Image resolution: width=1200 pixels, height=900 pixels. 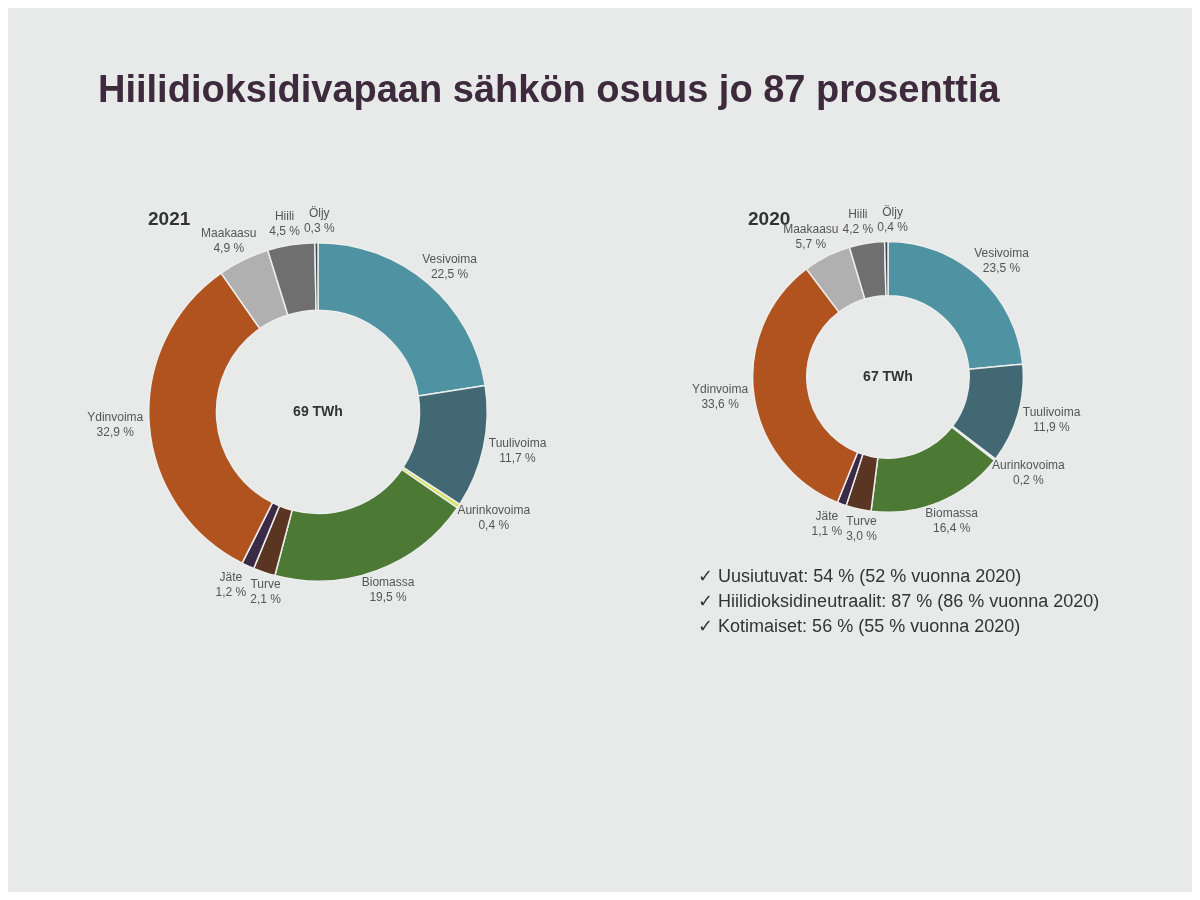 I want to click on data-label: 1,1 %, so click(x=827, y=530).